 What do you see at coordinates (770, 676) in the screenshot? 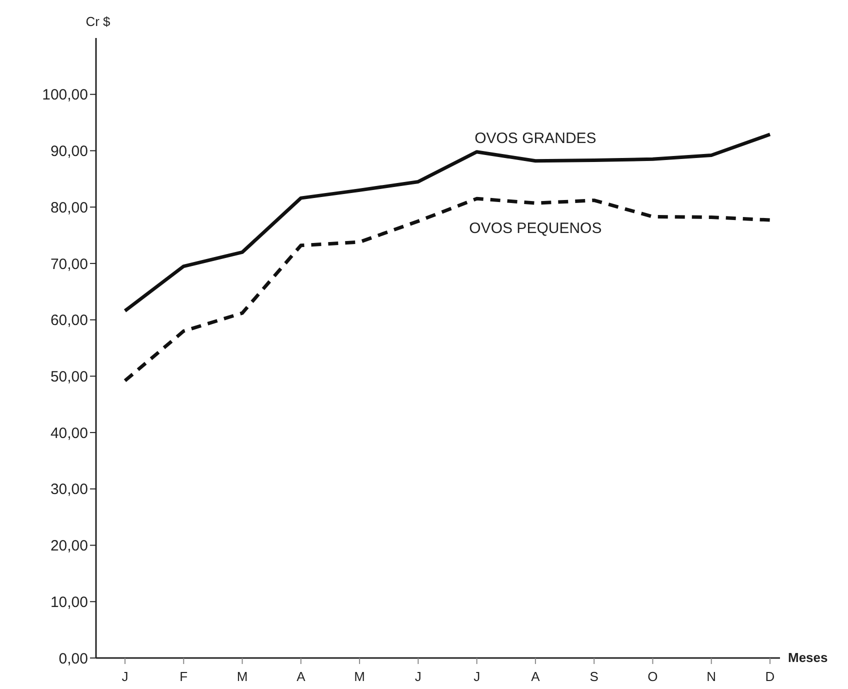
I see `x-tick-label: D` at bounding box center [770, 676].